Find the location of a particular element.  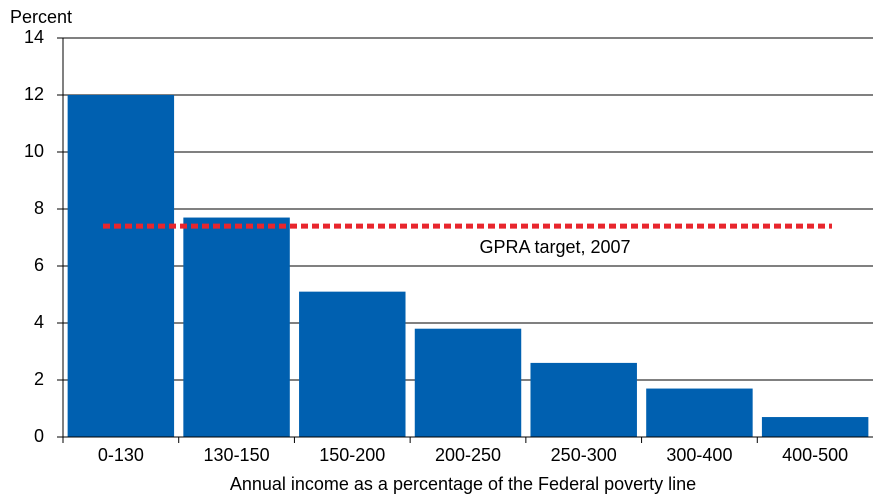

y-axis-label: Percent is located at coordinates (41, 17).